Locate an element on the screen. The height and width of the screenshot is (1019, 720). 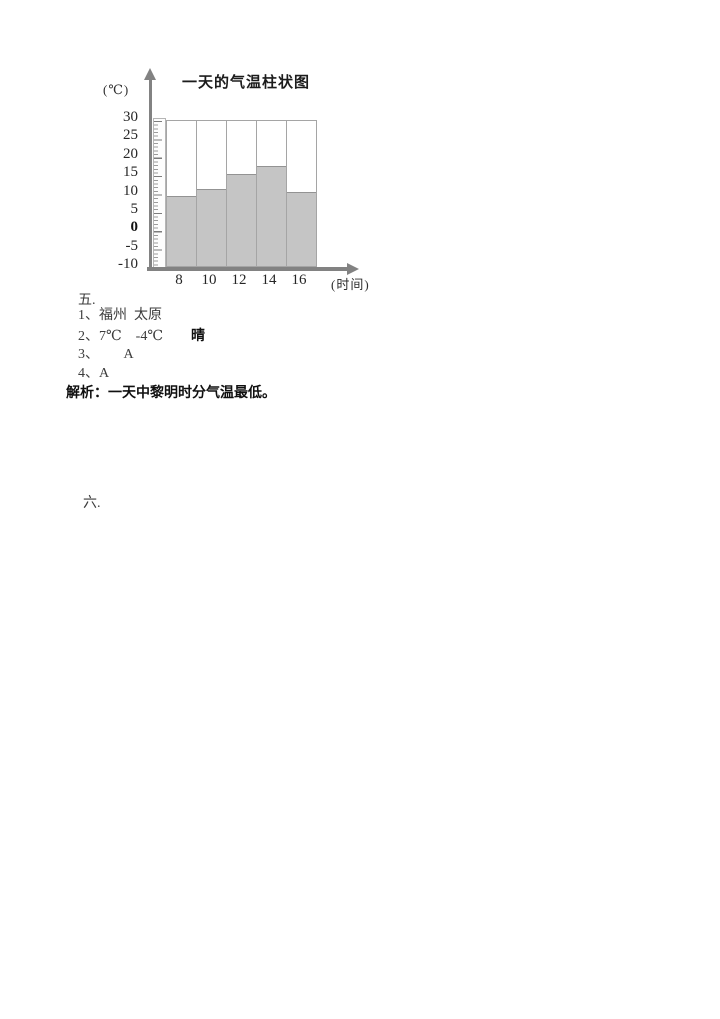
thermometer-ruler is located at coordinates (159, 194).